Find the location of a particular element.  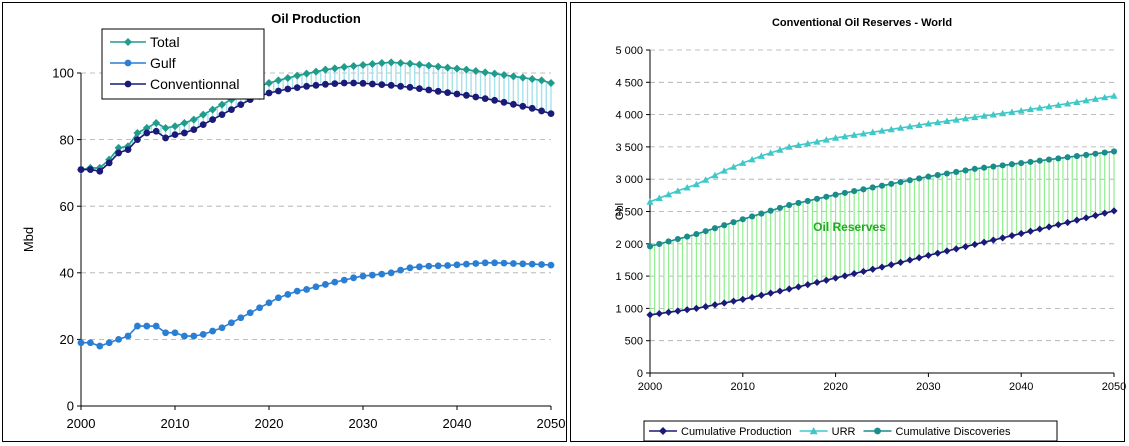

reserves-legend-box is located at coordinates (850, 431).